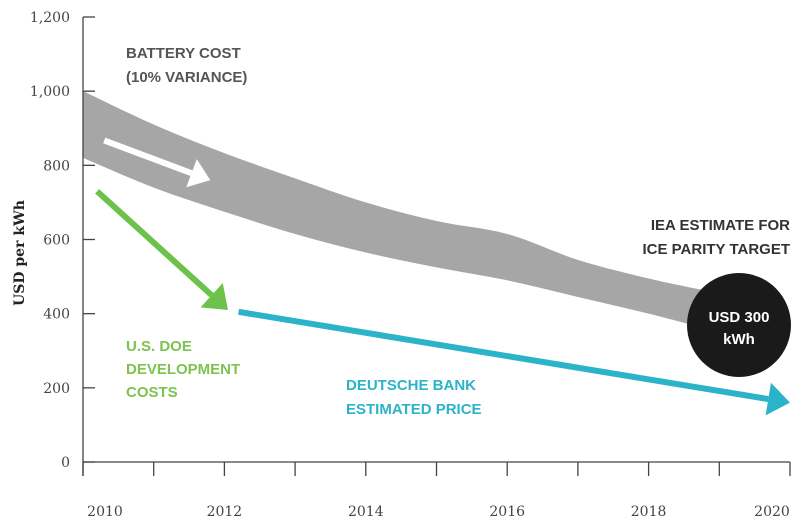 Image resolution: width=800 pixels, height=530 pixels. What do you see at coordinates (198, 173) in the screenshot?
I see `trend-arrow-head` at bounding box center [198, 173].